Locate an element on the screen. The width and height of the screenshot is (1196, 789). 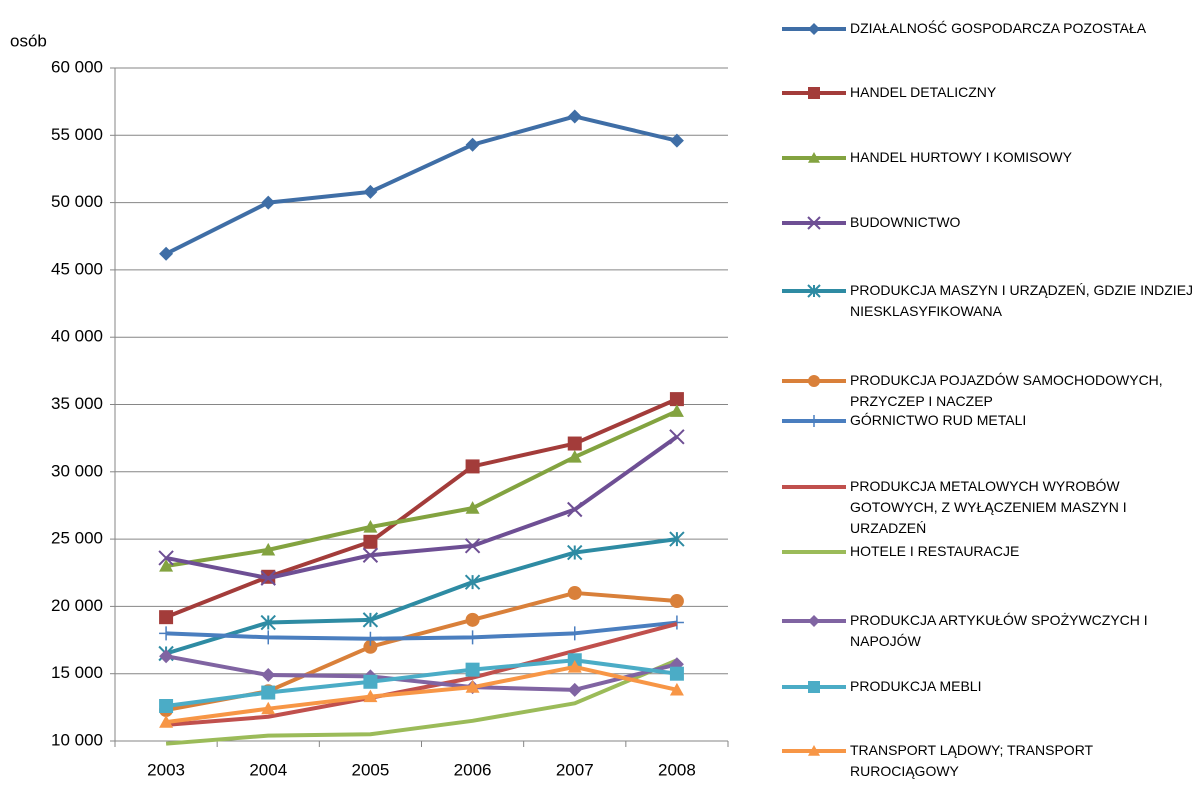
y-tick-label: 50 000 is located at coordinates (77, 201).